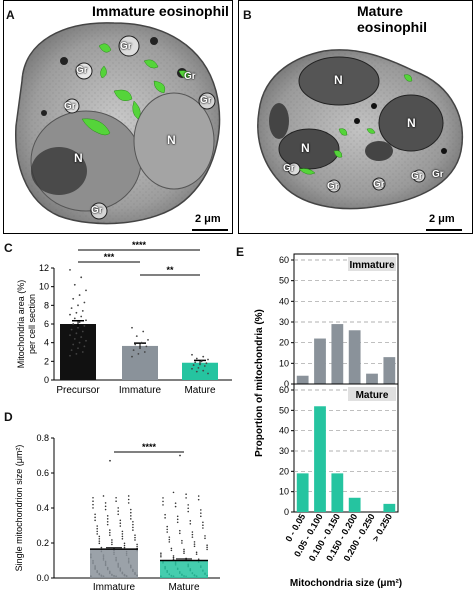  Describe the element at coordinates (372, 378) in the screenshot. I see `e-bar-immature` at that location.